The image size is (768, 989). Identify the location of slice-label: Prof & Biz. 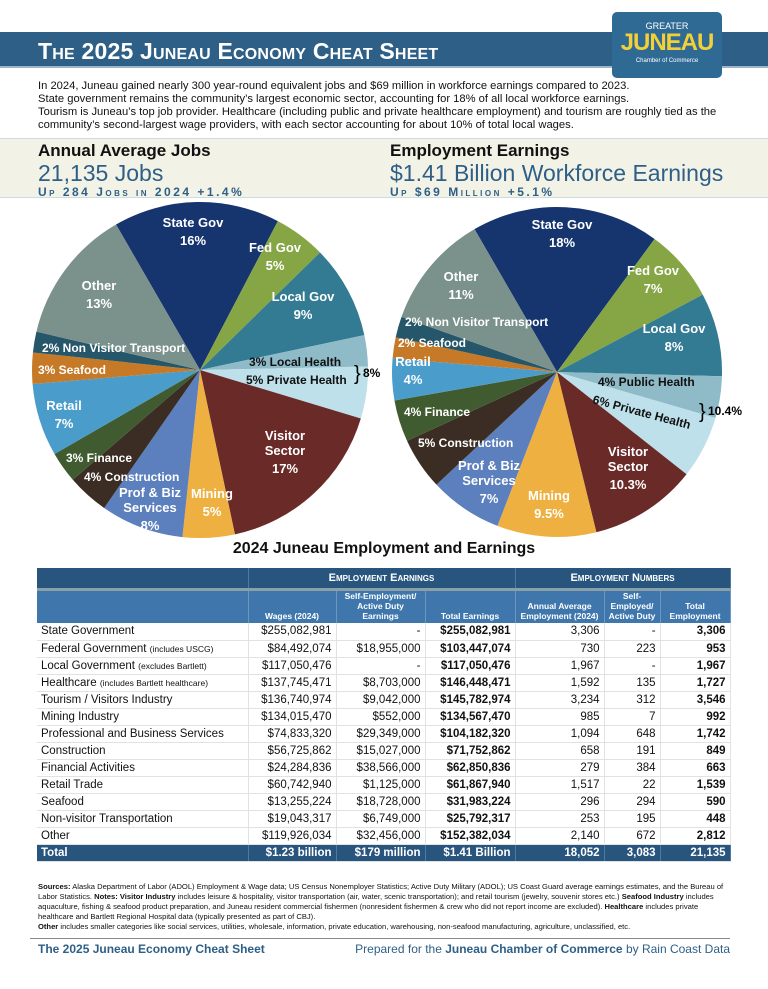
(489, 465).